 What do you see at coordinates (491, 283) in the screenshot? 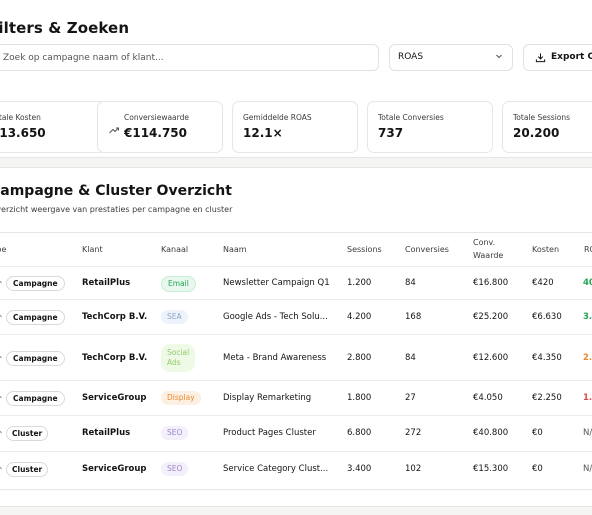
I see `conv-value-cell: €16.800` at bounding box center [491, 283].